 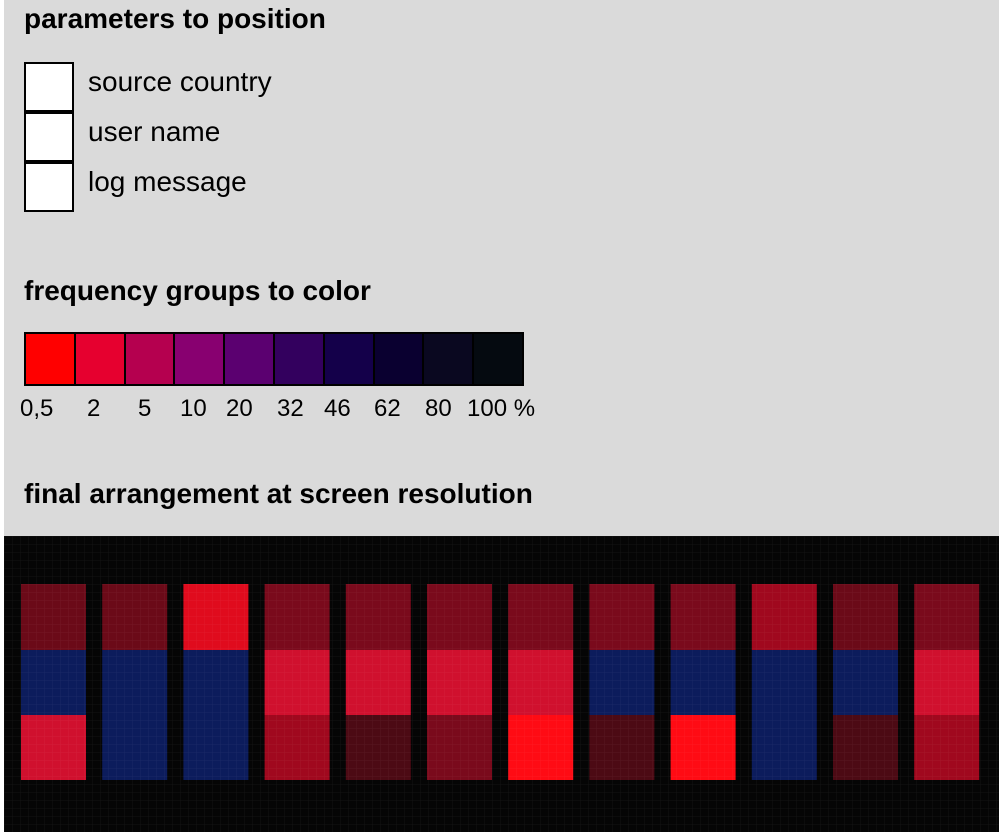 What do you see at coordinates (193, 408) in the screenshot?
I see `legend-tick-label: 10` at bounding box center [193, 408].